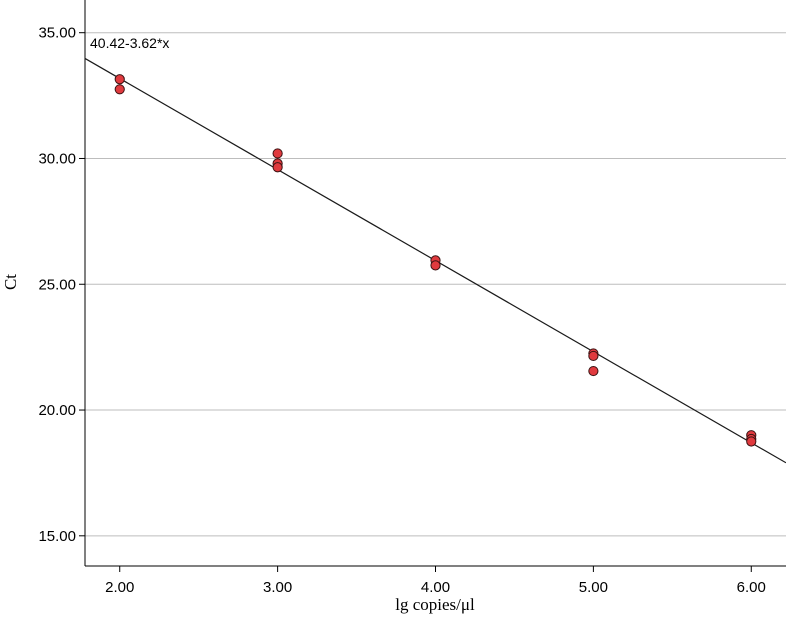 The height and width of the screenshot is (630, 786). I want to click on x-tick-label: 4.00, so click(435, 587).